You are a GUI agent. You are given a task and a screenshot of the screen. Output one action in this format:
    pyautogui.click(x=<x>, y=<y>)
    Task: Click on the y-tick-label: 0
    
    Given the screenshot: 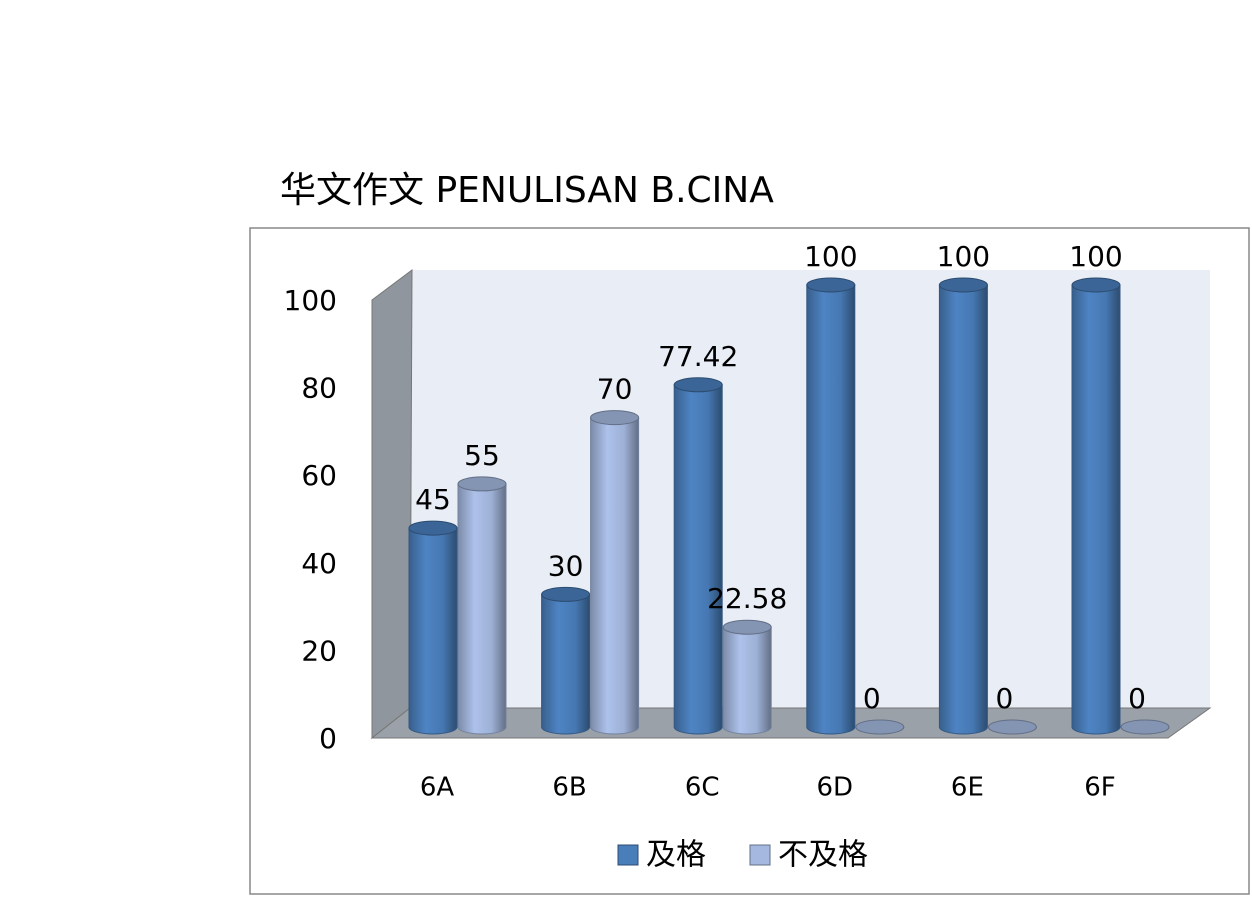 What is the action you would take?
    pyautogui.click(x=328, y=738)
    